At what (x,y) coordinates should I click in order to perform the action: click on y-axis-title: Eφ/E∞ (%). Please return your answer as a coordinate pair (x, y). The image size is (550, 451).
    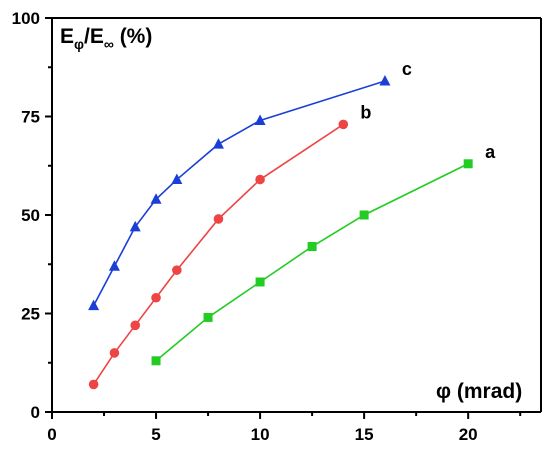
    Looking at the image, I should click on (106, 38).